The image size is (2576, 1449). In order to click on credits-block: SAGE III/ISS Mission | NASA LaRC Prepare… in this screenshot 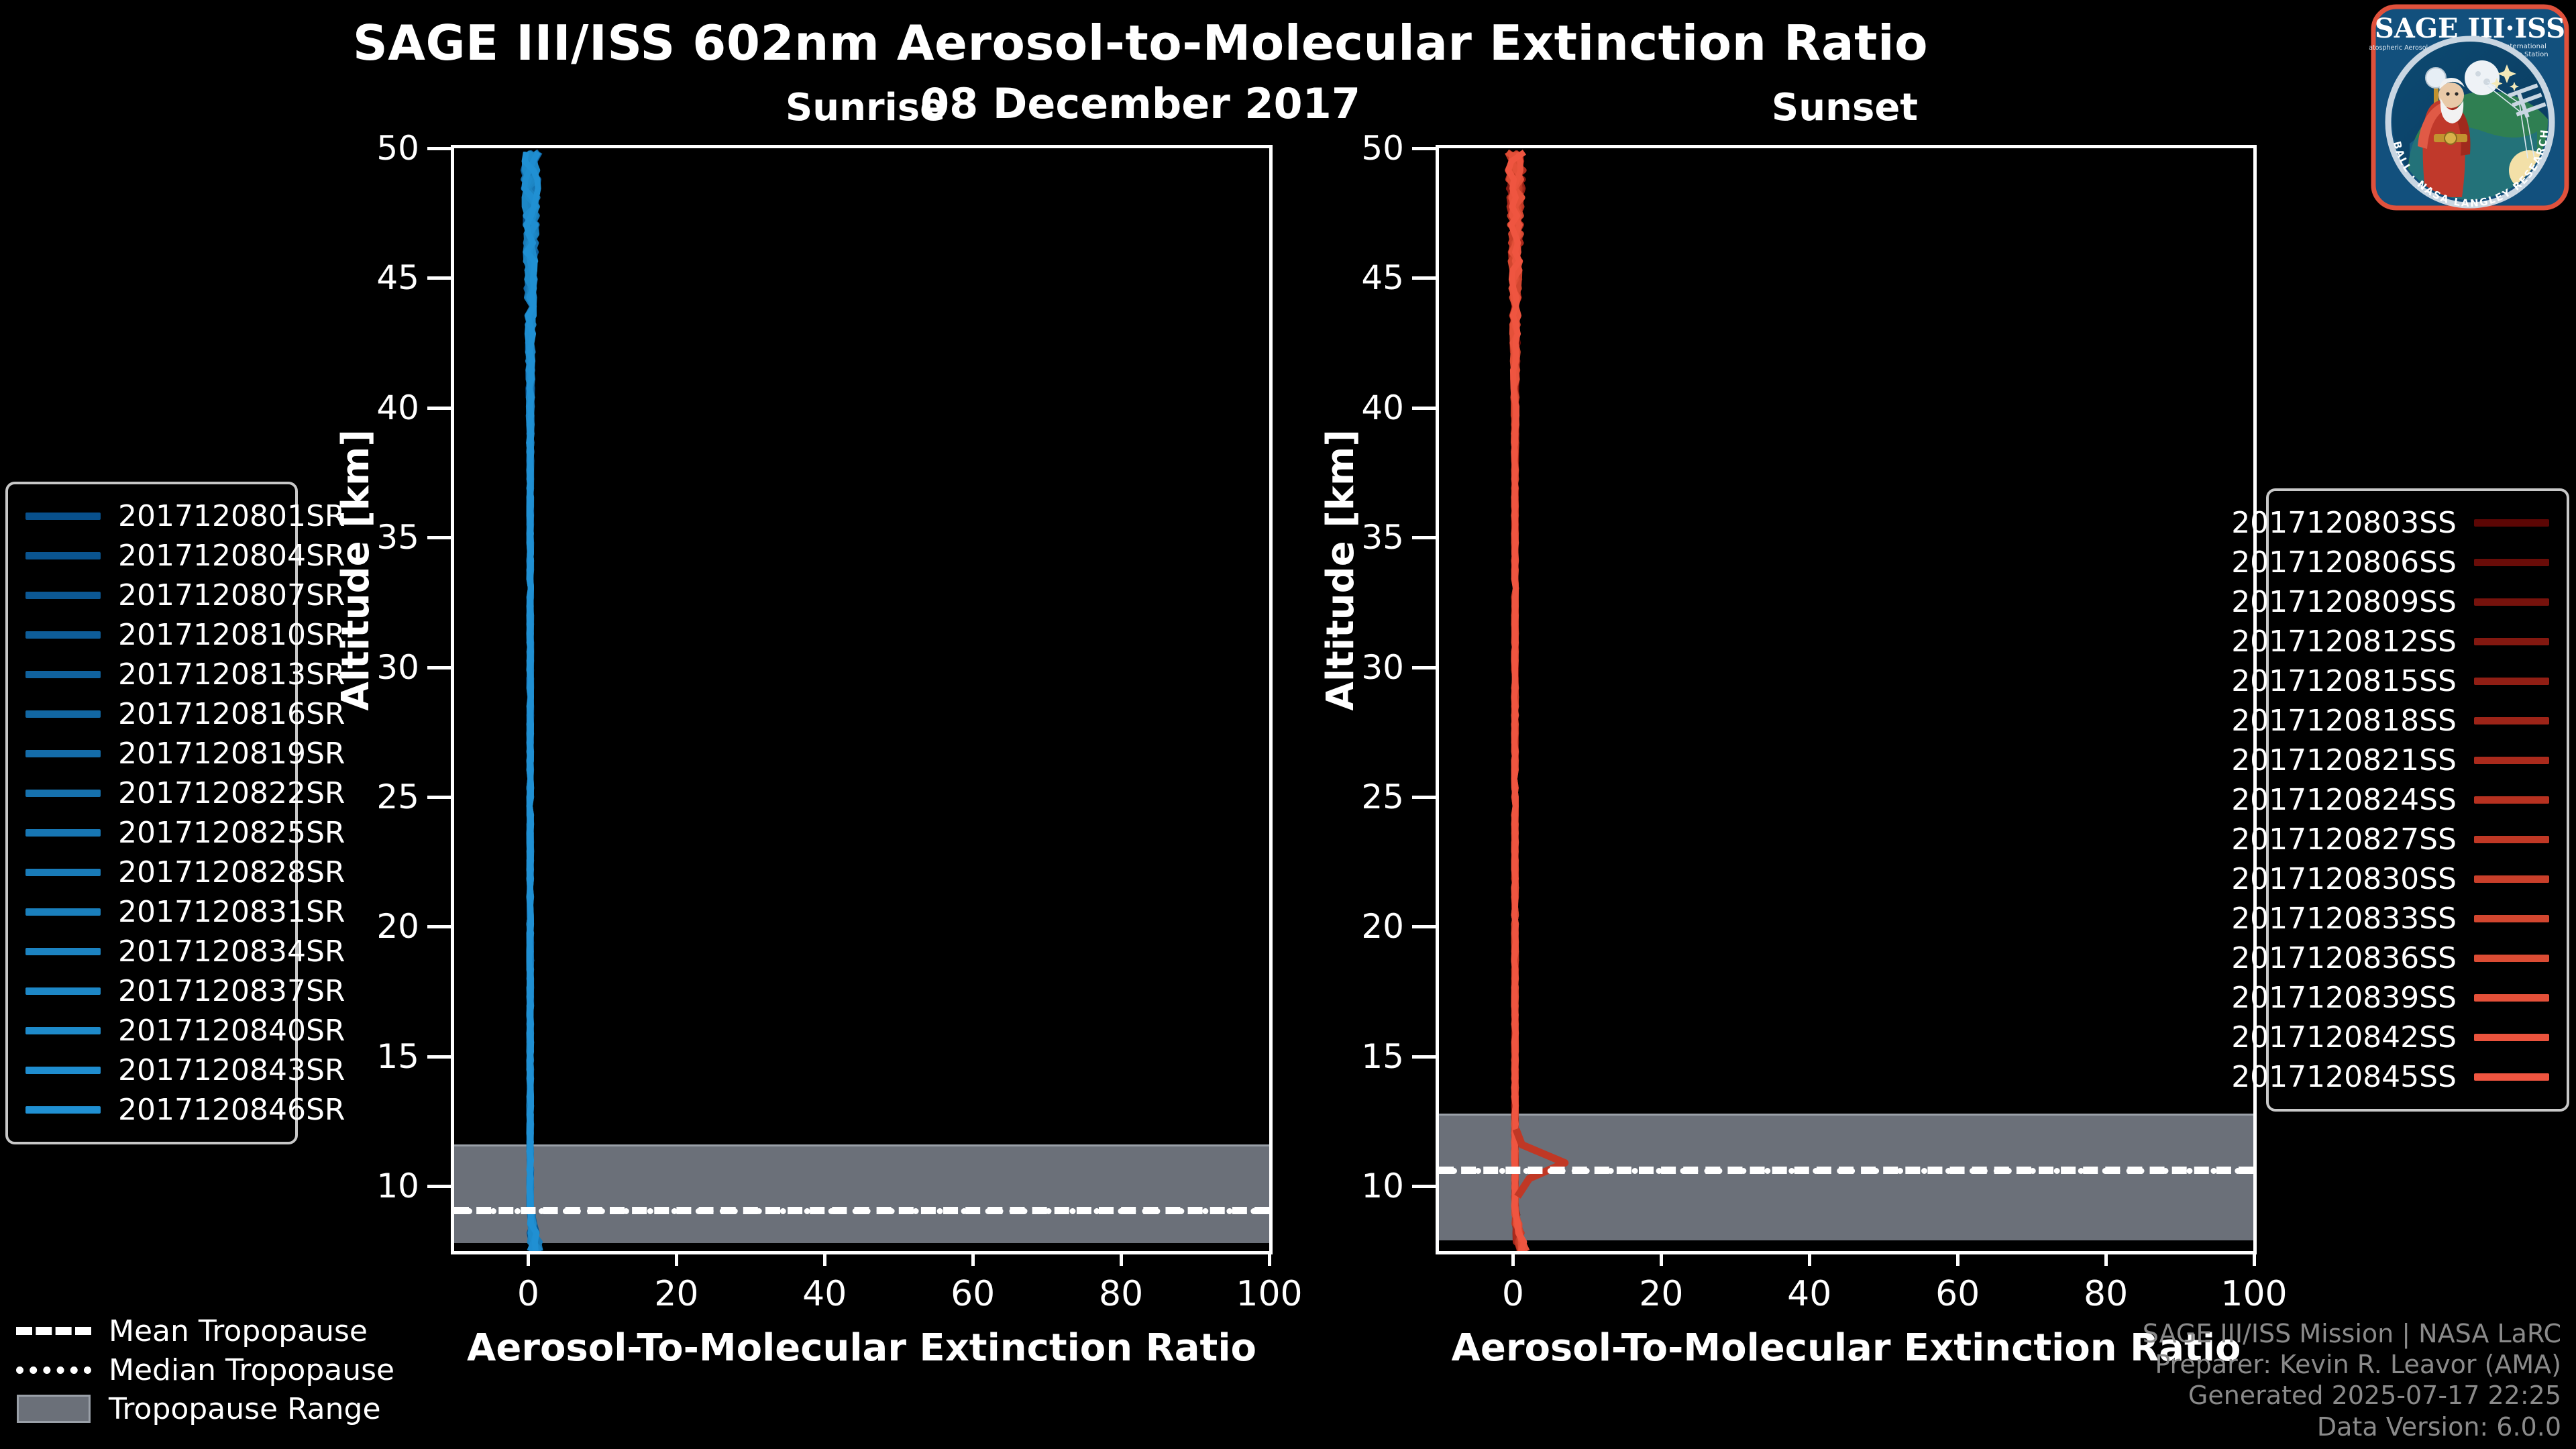, I will do `click(2352, 1380)`.